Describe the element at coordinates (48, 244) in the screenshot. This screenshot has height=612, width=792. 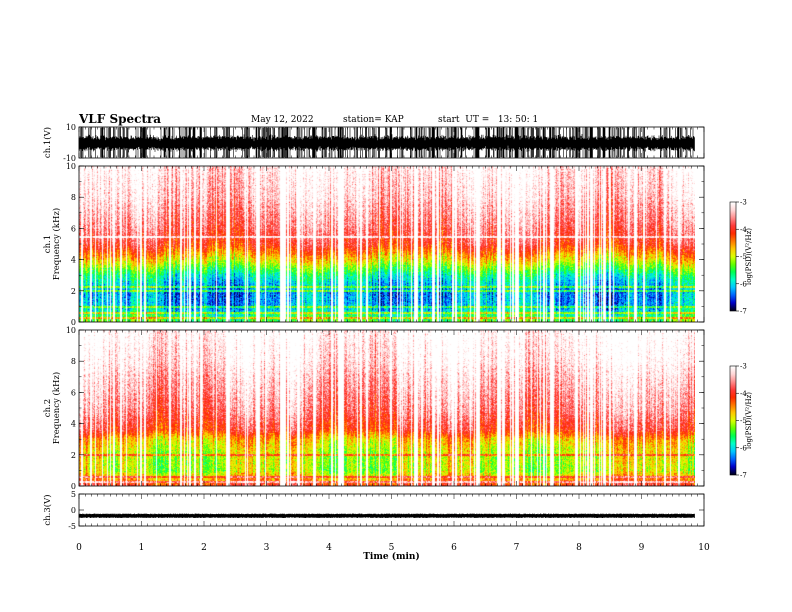
I see `ch1-spectrogram-ylabel: ch.1` at that location.